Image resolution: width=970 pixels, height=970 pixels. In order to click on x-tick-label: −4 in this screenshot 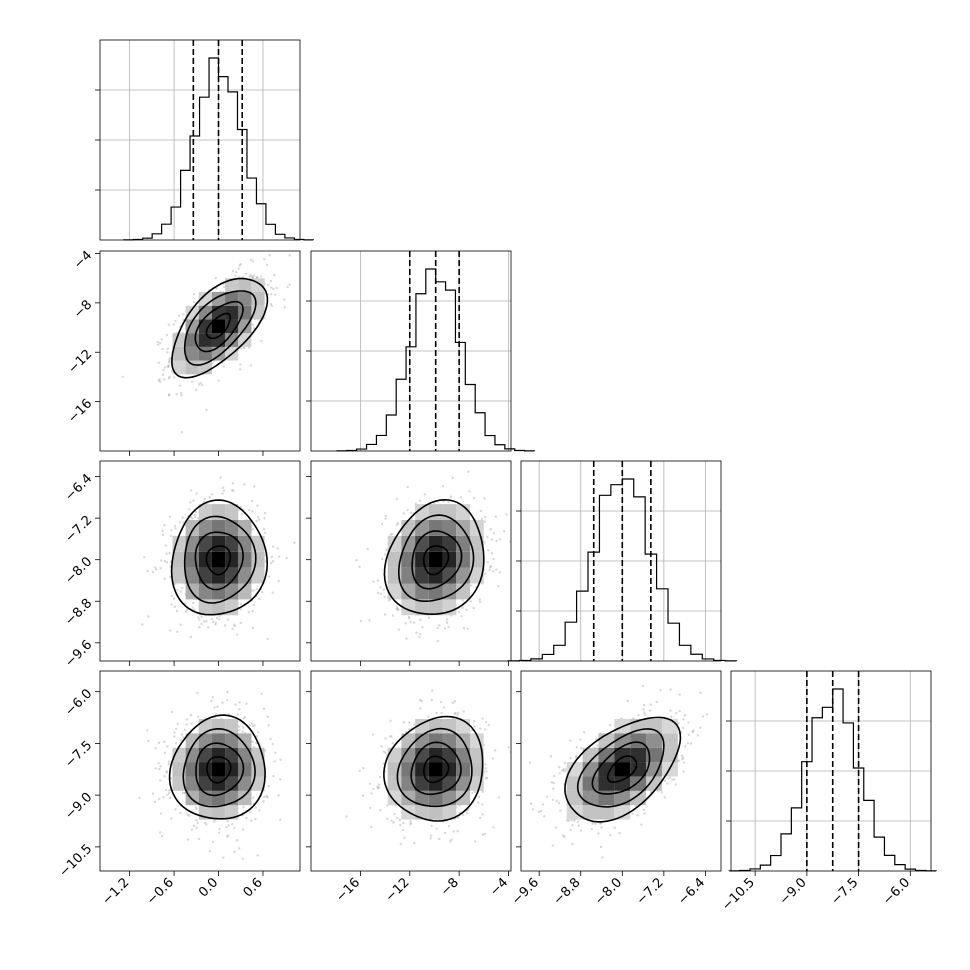, I will do `click(499, 887)`.